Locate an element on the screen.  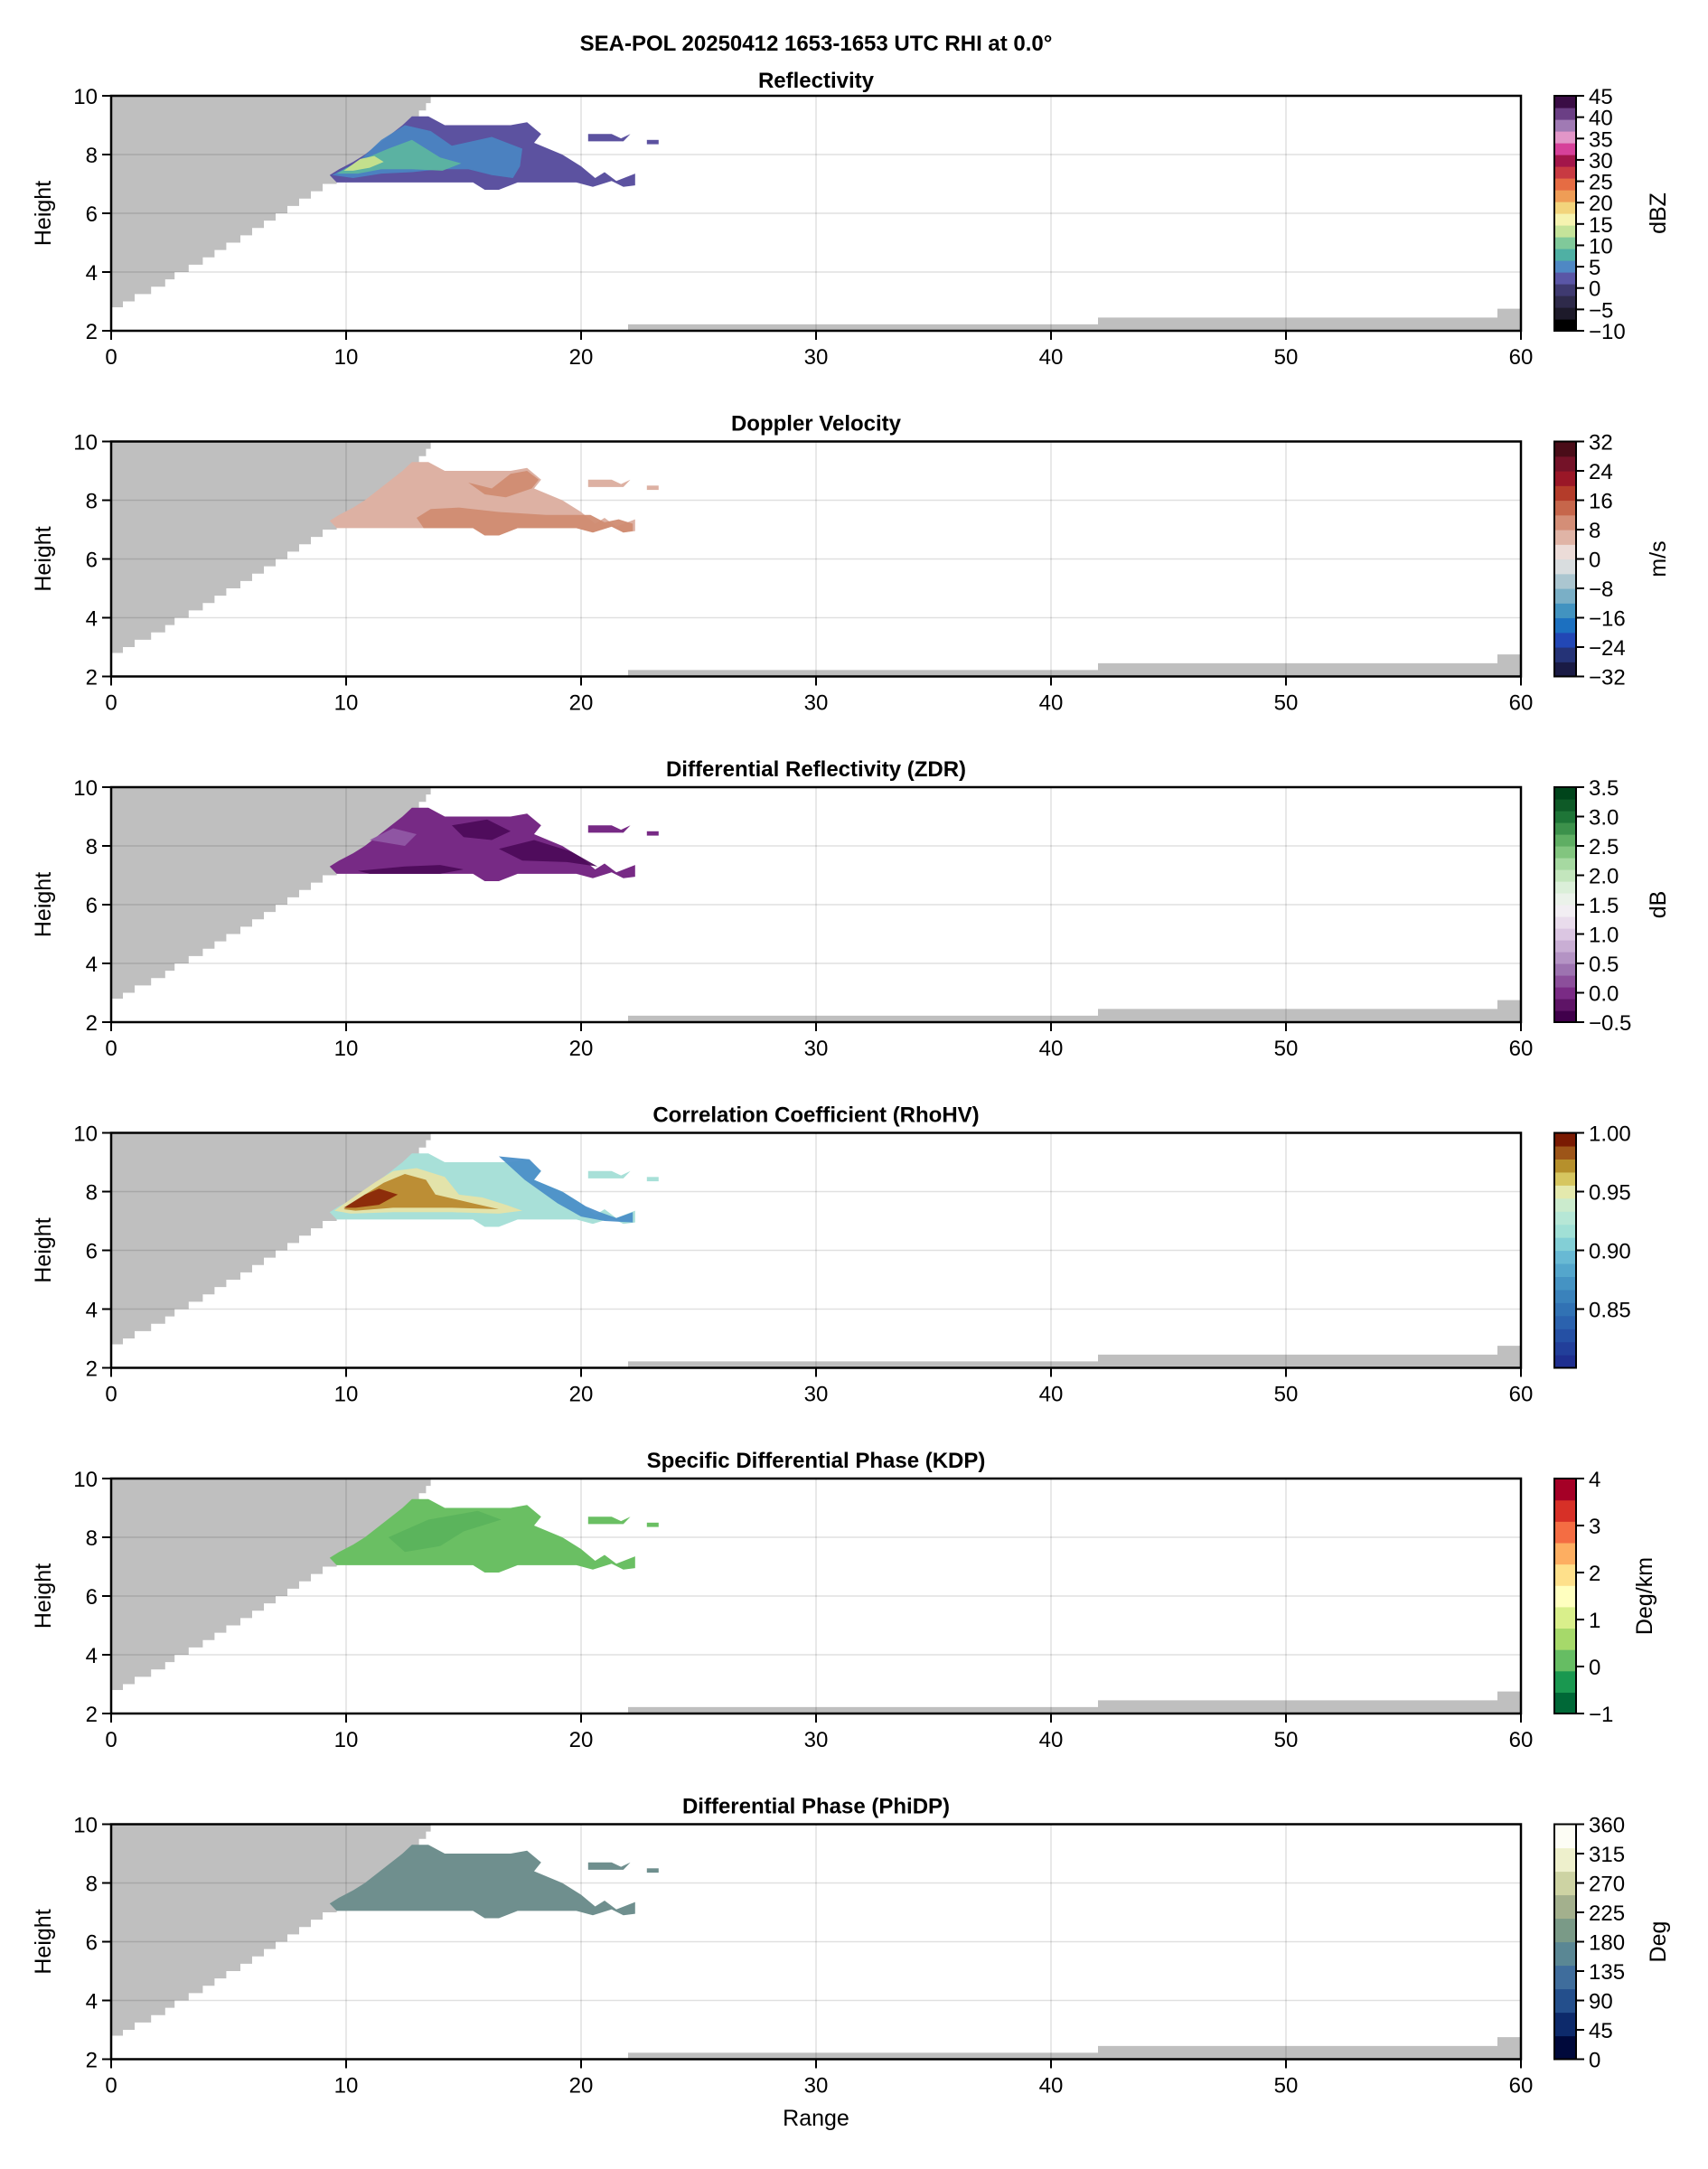
colorbar-tick-label: 225 is located at coordinates (1607, 1914).